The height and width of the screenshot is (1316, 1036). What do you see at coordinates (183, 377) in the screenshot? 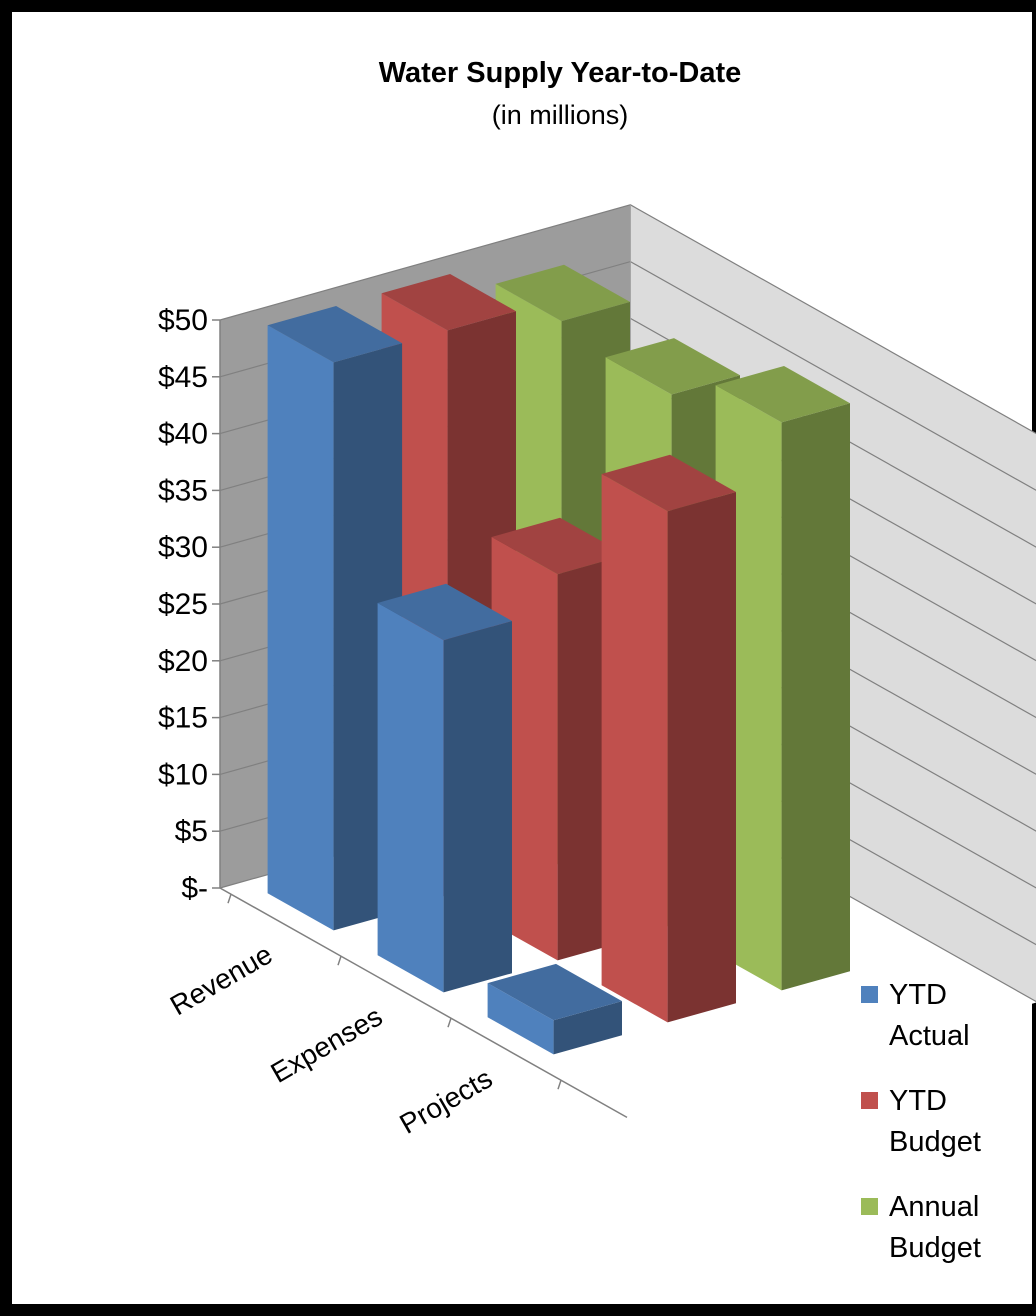
I see `y-tick-label: $45` at bounding box center [183, 377].